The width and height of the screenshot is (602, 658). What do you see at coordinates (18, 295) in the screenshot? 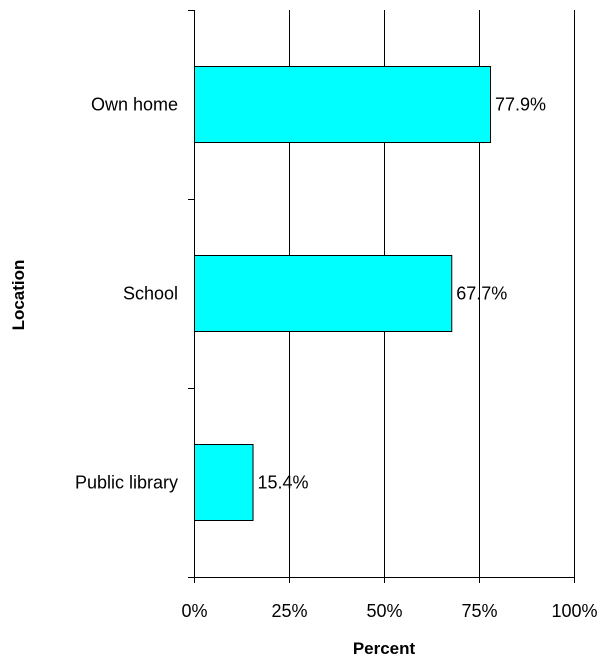
I see `y-axis-title: Location` at bounding box center [18, 295].